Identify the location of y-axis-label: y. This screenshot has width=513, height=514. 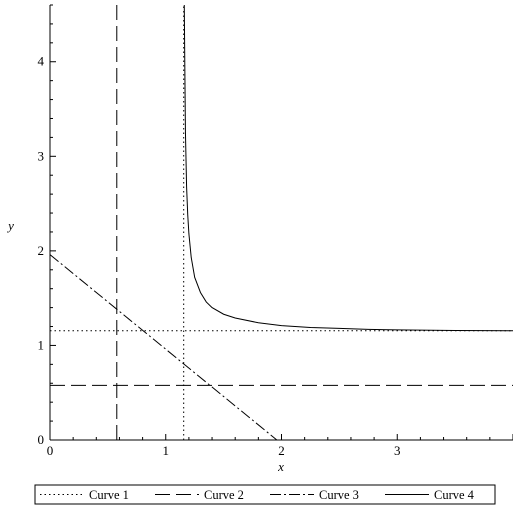
(10, 225).